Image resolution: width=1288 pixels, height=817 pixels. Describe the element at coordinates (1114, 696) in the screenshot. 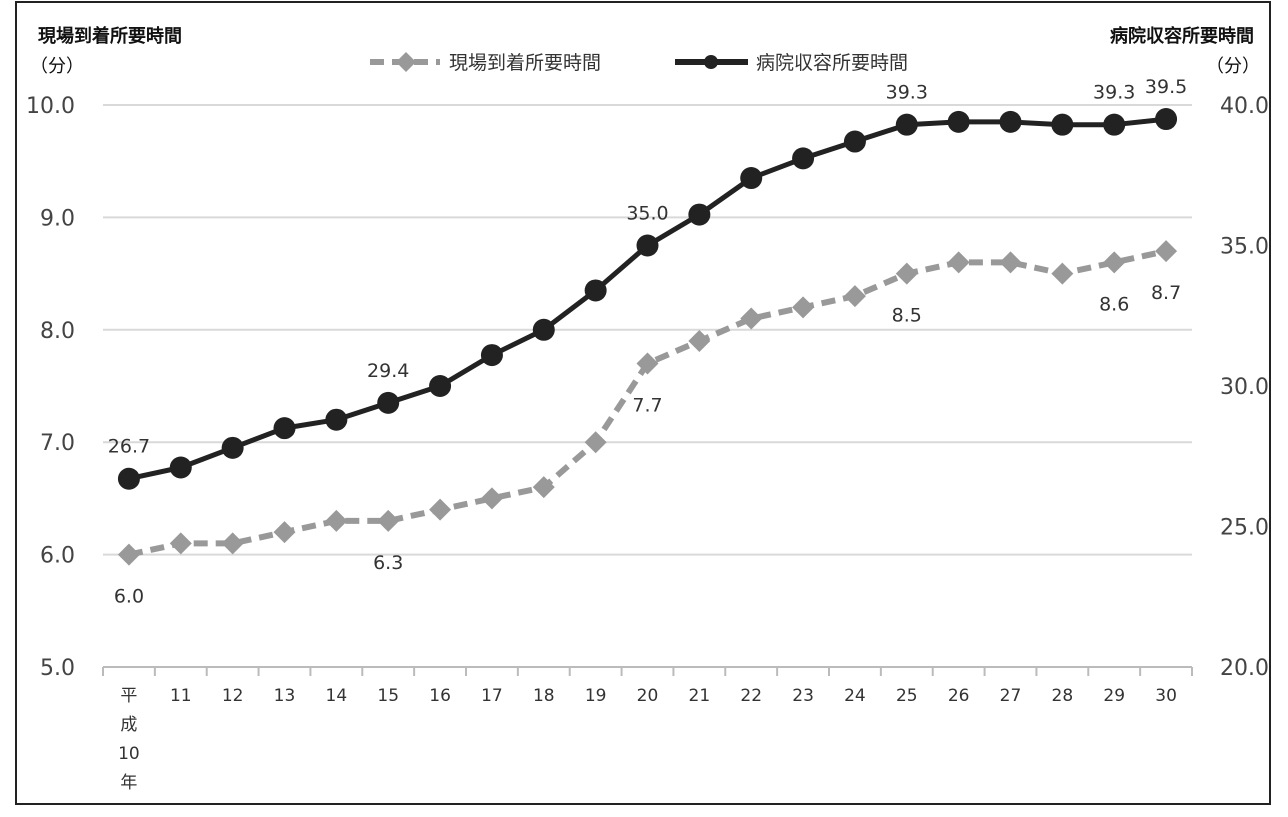

I see `x-tick-label: 29` at that location.